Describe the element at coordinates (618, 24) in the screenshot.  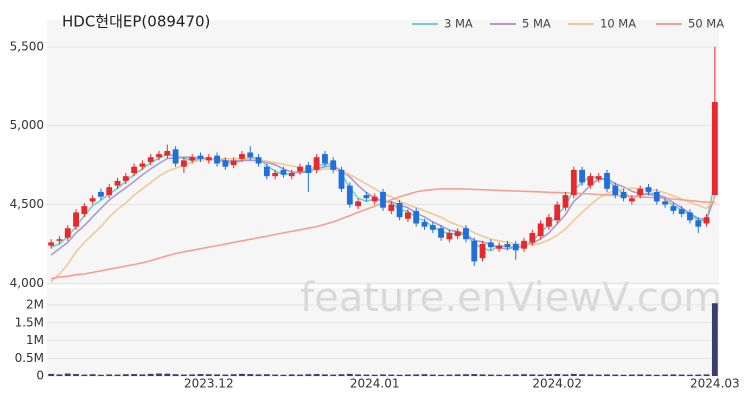
I see `legend-label: 10 MA` at that location.